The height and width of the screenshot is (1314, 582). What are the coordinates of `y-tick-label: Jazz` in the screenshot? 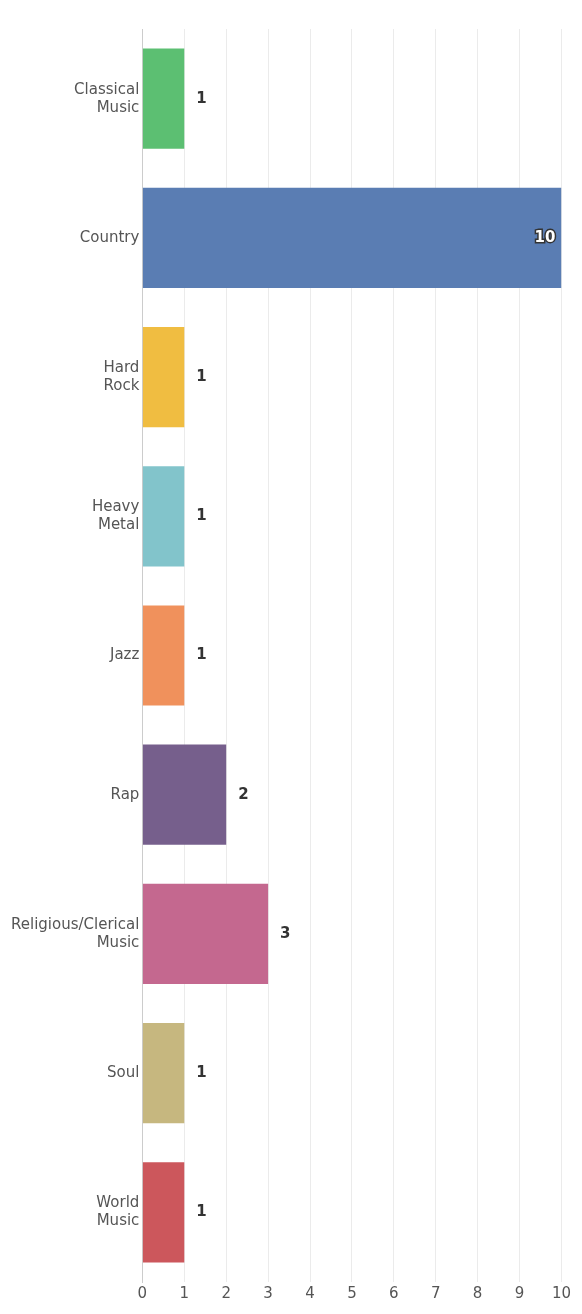 It's located at (124, 654).